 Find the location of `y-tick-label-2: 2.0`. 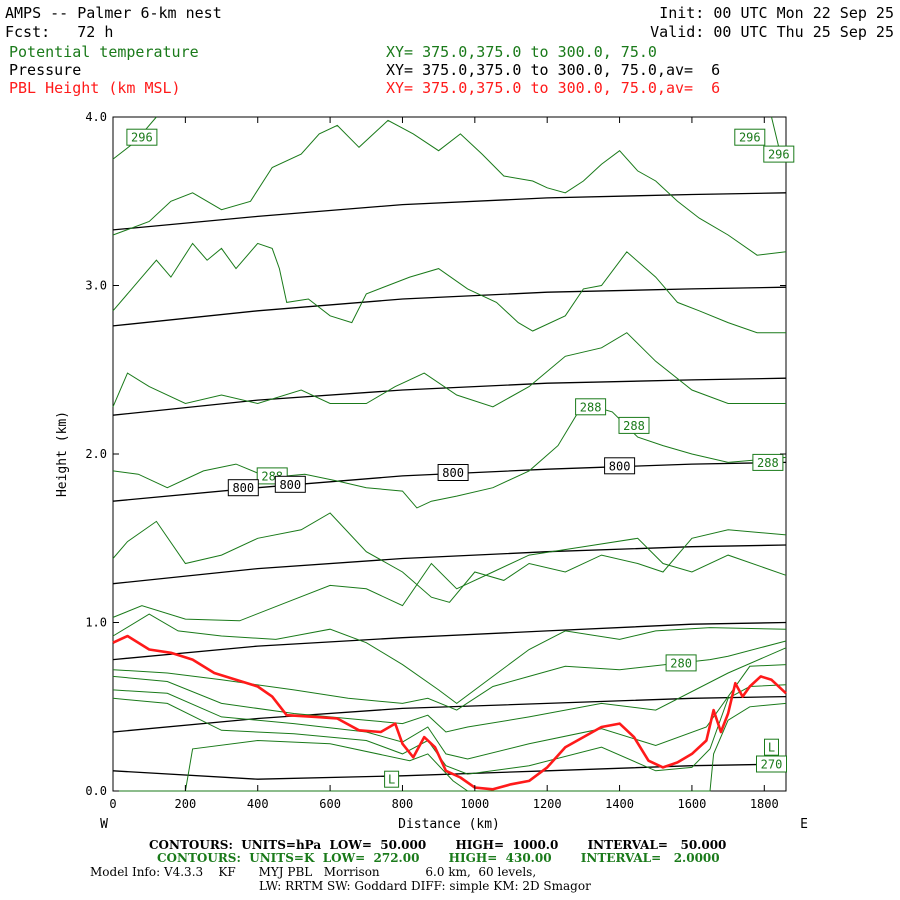

y-tick-label-2: 2.0 is located at coordinates (96, 454).